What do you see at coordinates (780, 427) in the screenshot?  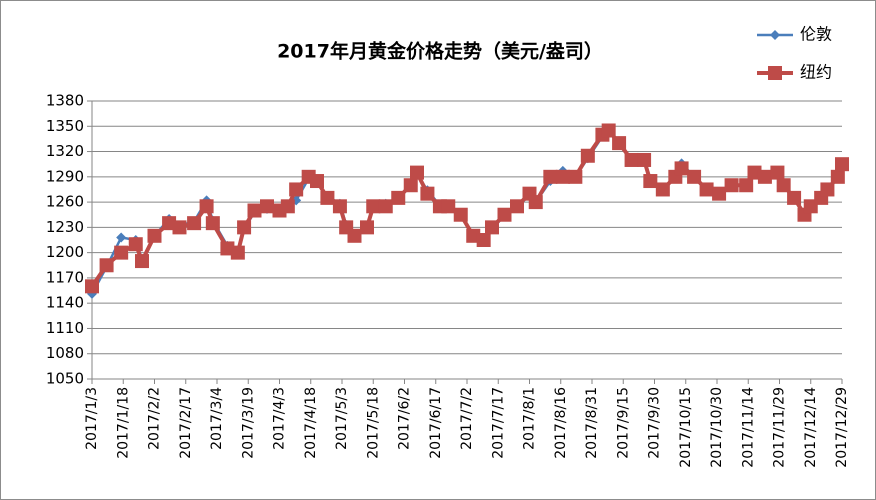 I see `x-tick-label: 2017/11/29` at bounding box center [780, 427].